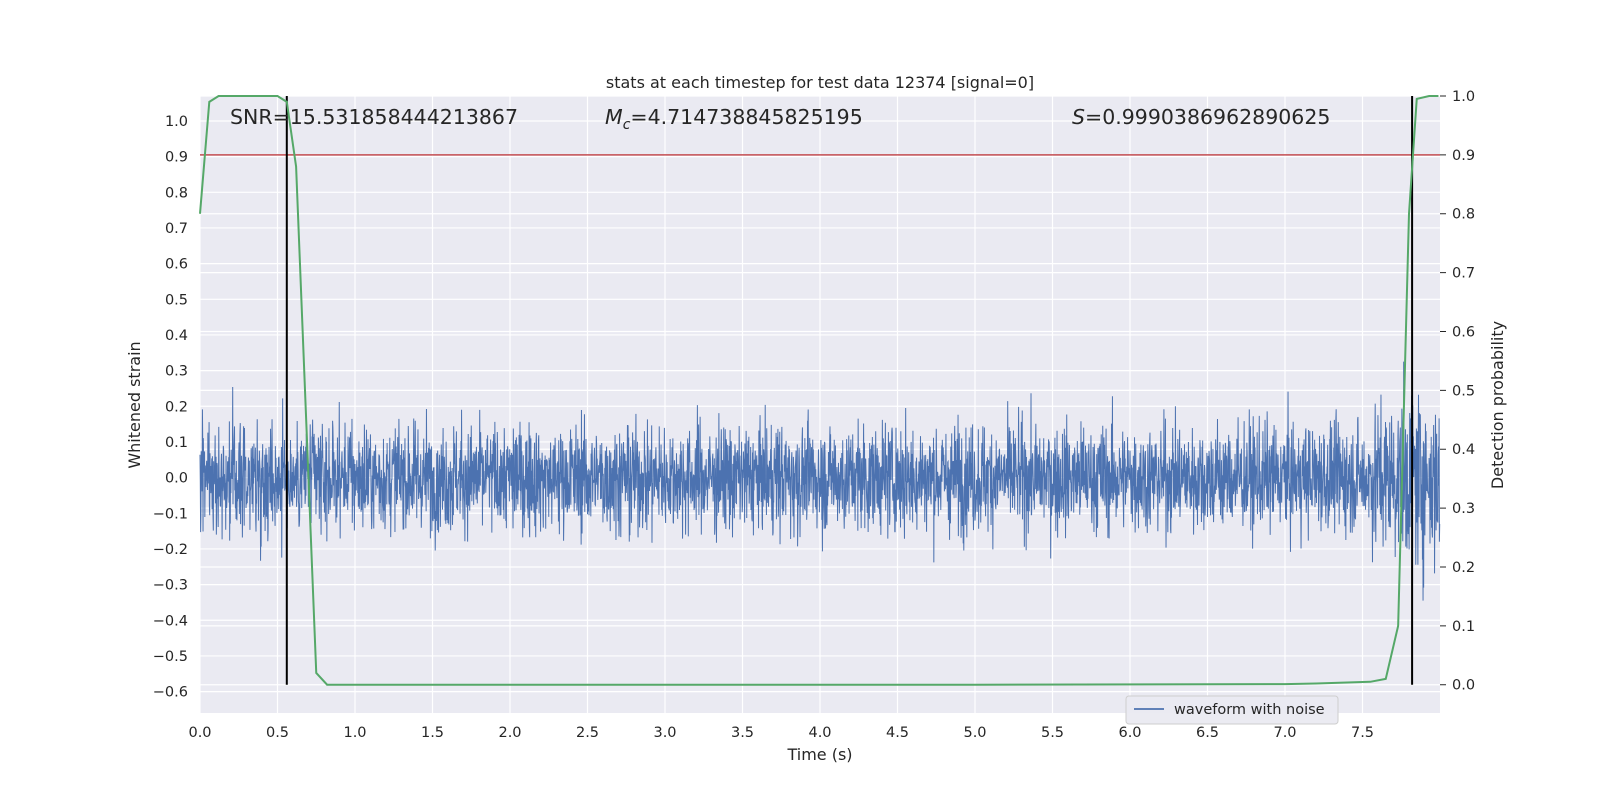 The height and width of the screenshot is (800, 1600). What do you see at coordinates (354, 733) in the screenshot?
I see `x-tick-label: 1.0` at bounding box center [354, 733].